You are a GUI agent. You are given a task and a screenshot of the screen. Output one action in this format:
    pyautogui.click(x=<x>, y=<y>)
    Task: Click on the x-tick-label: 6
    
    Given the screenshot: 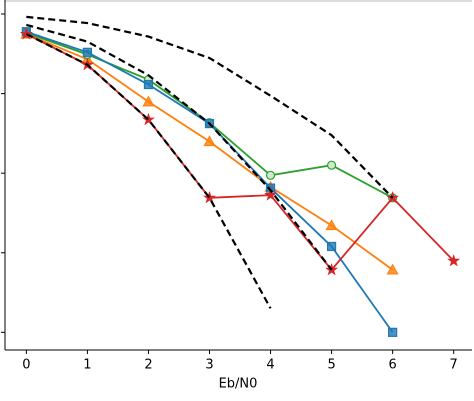 What is the action you would take?
    pyautogui.click(x=392, y=365)
    